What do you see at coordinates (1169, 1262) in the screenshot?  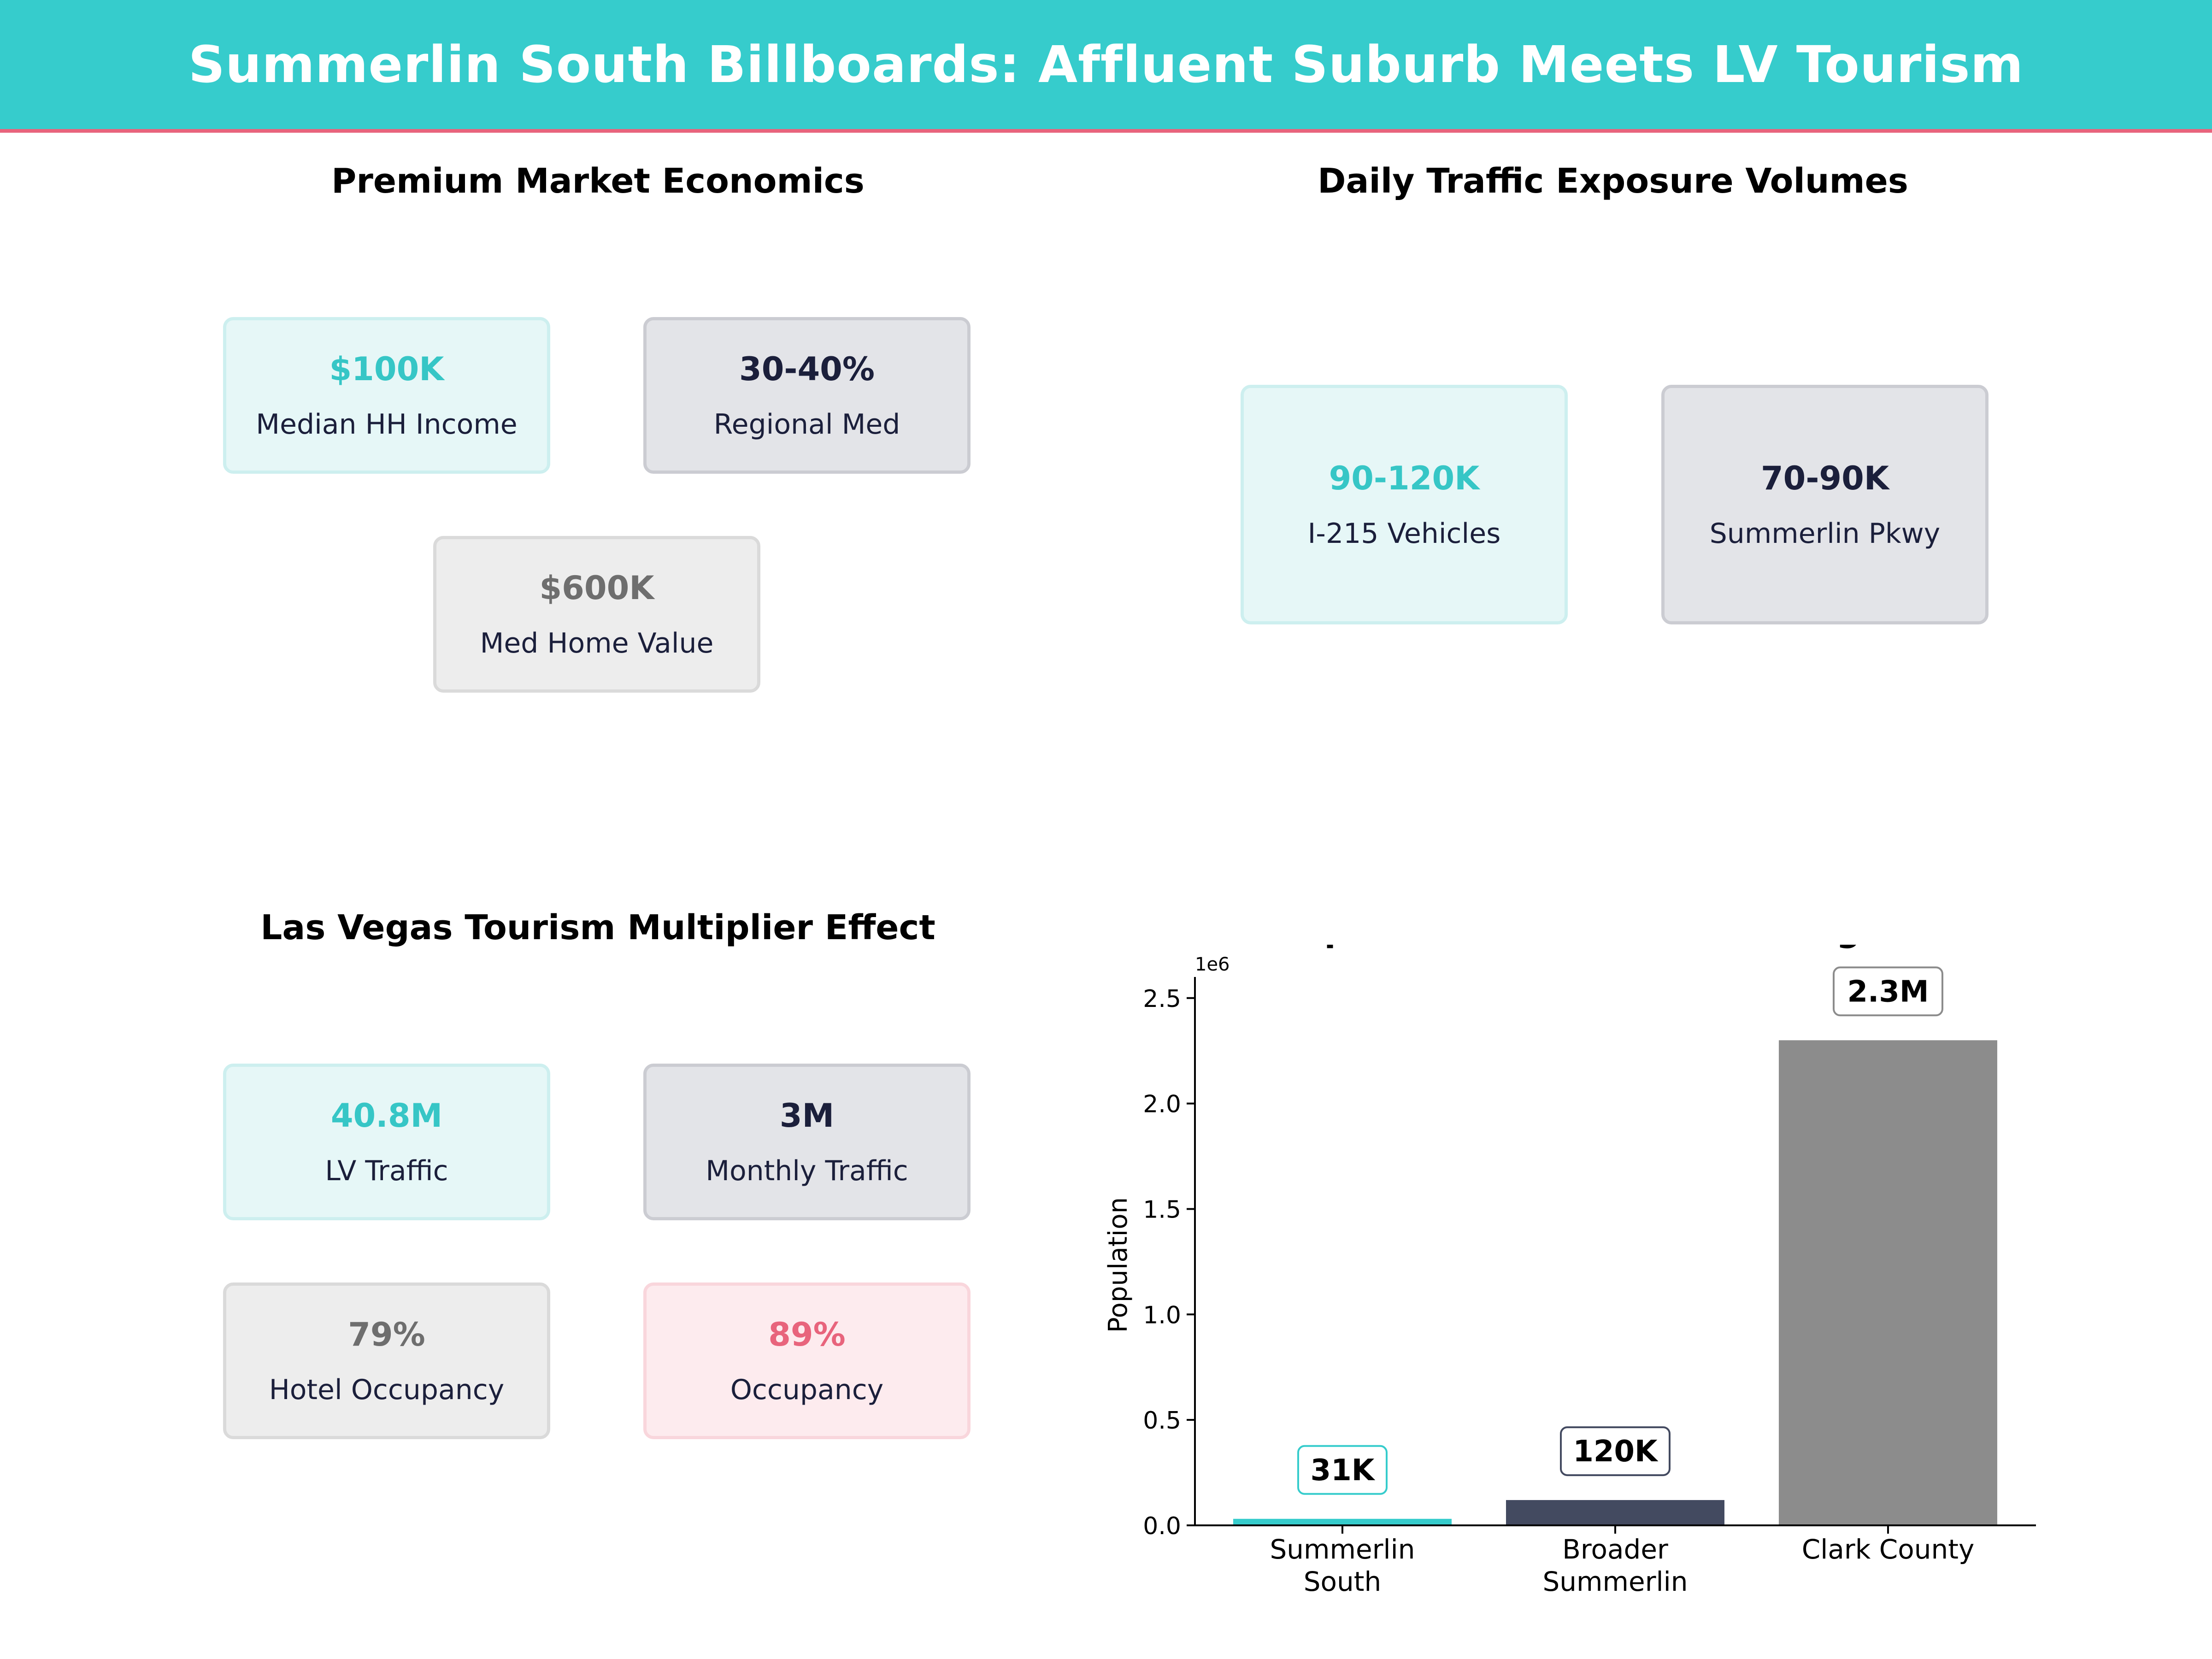 I see `y-ticks-group: 0.0 0.5 1.0 1.5 2.0 2.5` at bounding box center [1169, 1262].